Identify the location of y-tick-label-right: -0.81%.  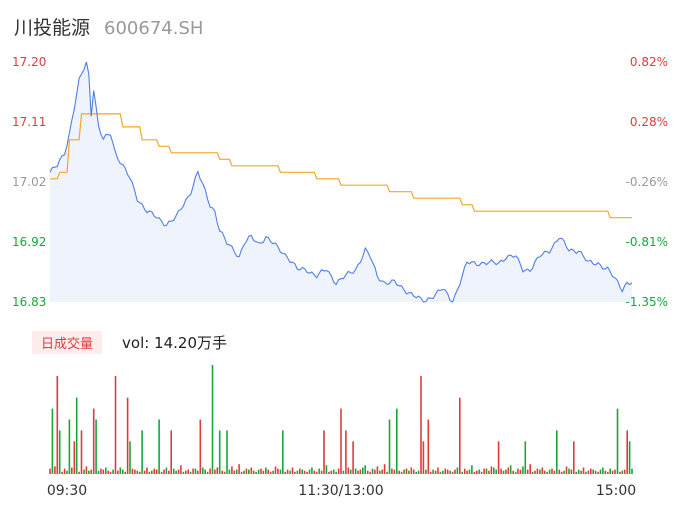
(647, 242).